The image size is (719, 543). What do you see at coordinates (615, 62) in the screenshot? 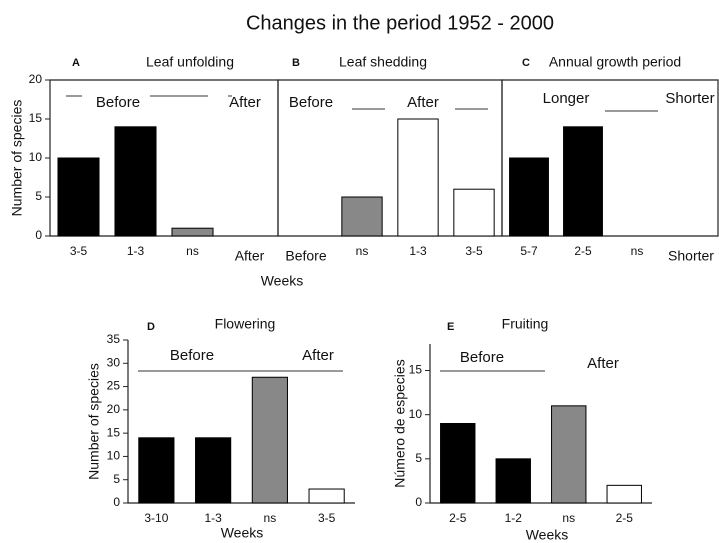
I see `panel-title: Annual growth period` at bounding box center [615, 62].